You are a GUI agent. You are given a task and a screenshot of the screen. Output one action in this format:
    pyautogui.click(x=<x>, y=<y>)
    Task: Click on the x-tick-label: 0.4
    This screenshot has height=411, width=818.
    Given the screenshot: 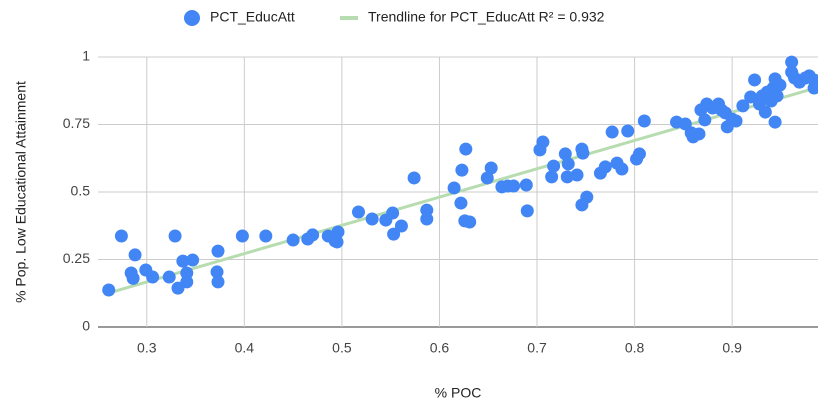 What is the action you would take?
    pyautogui.click(x=245, y=348)
    